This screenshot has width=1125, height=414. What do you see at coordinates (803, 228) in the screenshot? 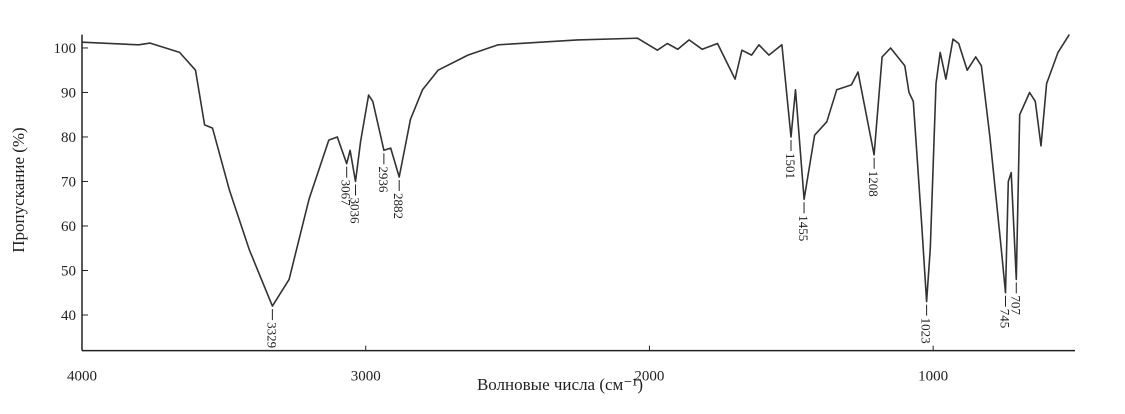
I see `peak-label: 1455` at bounding box center [803, 228].